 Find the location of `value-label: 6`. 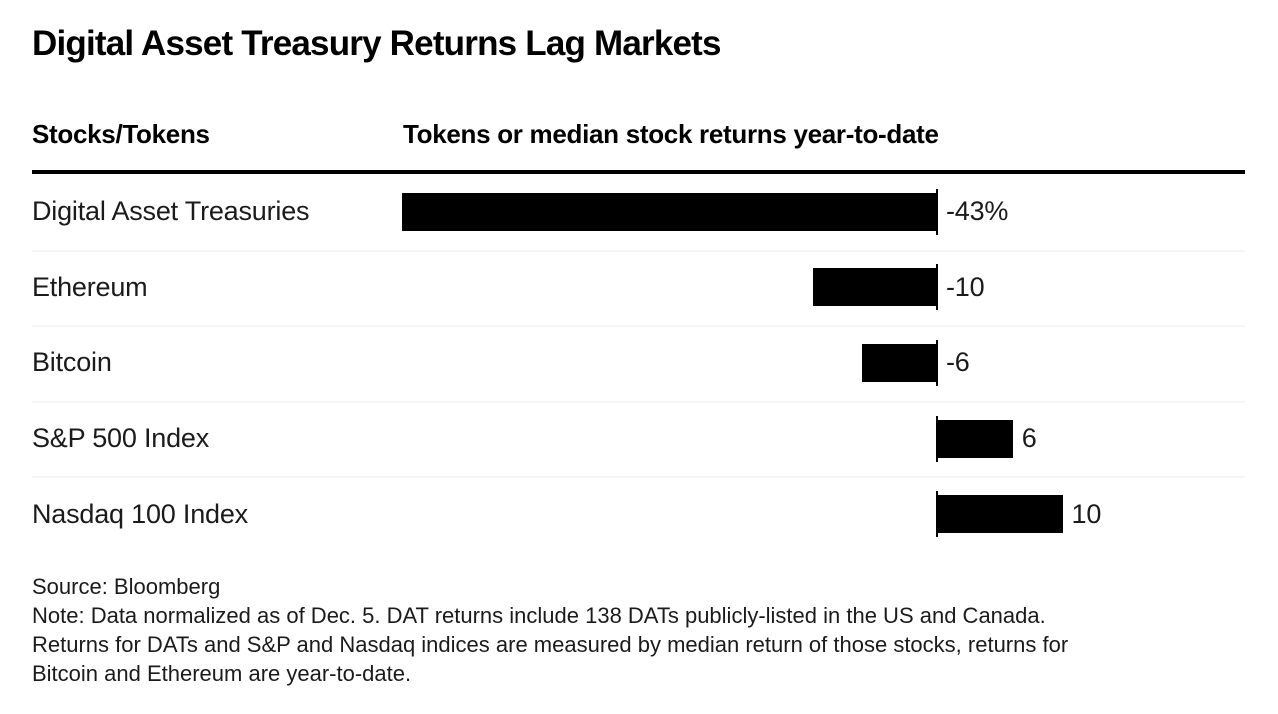

value-label: 6 is located at coordinates (1029, 438).